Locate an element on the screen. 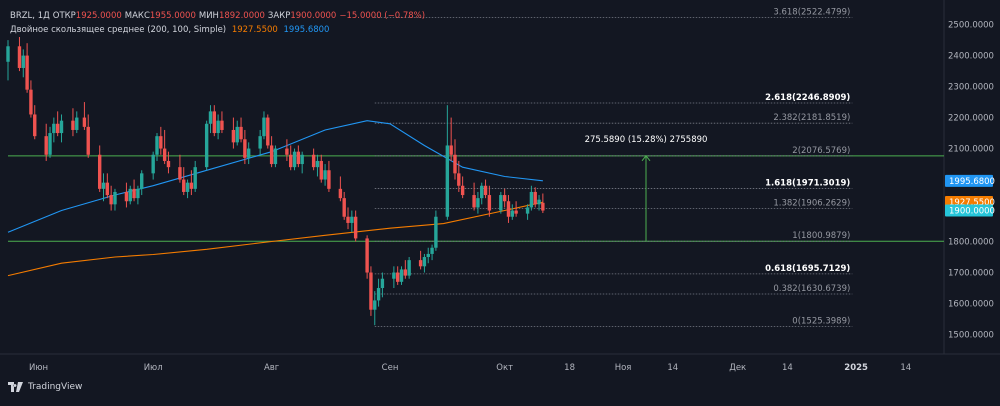 This screenshot has height=406, width=1000. fib-level-label: 0.618(1695.7129) is located at coordinates (807, 269).